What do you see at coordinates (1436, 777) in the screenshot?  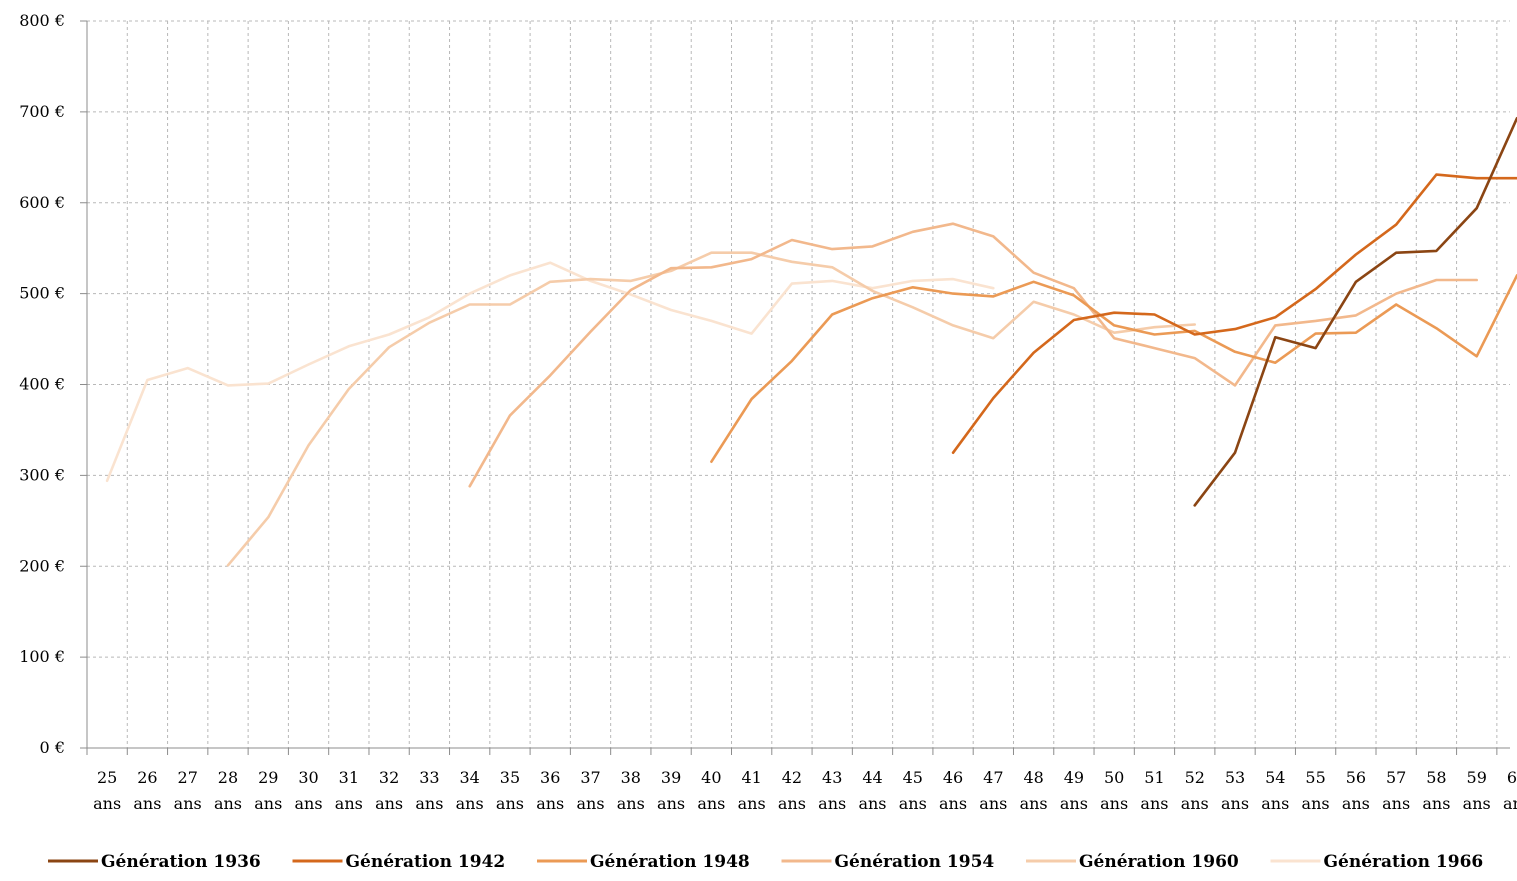 I see `x-tick-label: 58` at bounding box center [1436, 777].